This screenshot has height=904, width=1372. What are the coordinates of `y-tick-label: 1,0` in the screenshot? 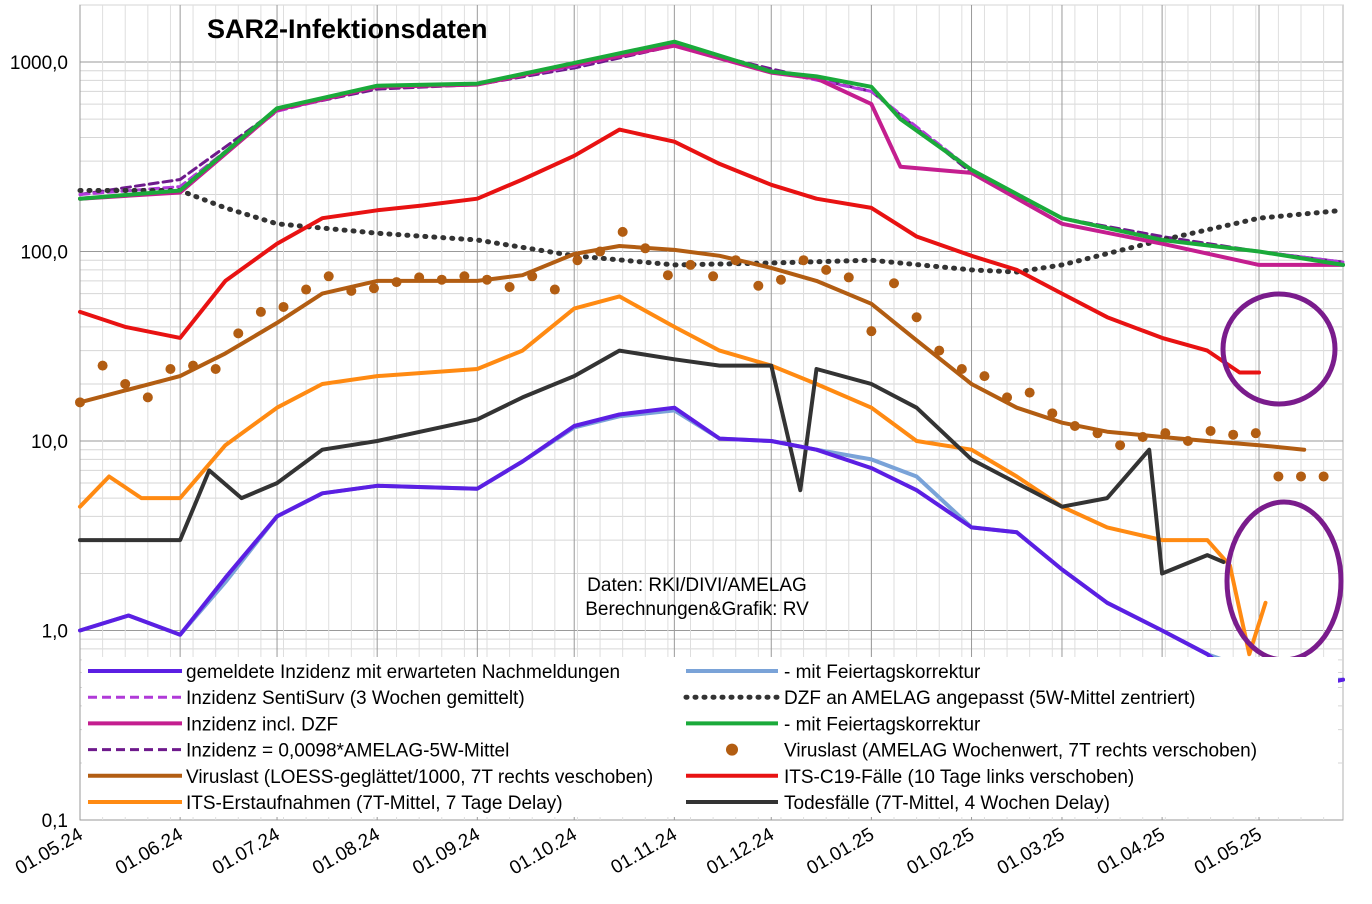 It's located at (55, 632).